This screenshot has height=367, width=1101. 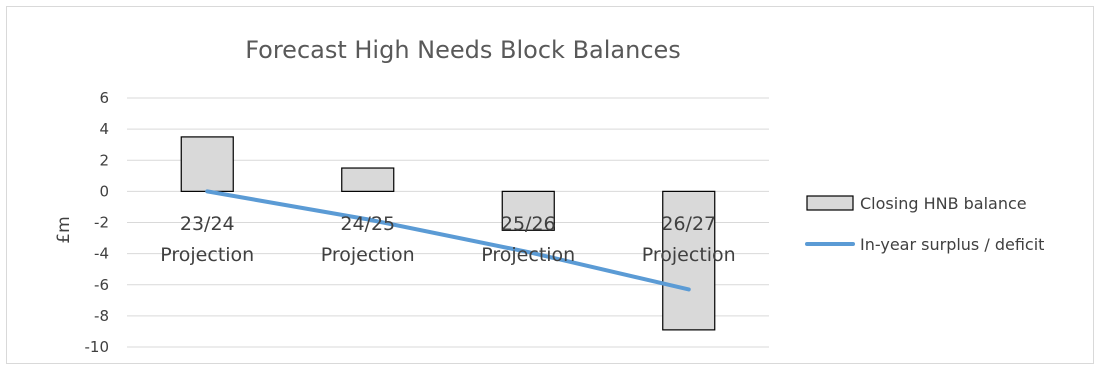 What do you see at coordinates (367, 224) in the screenshot?
I see `category-label: 24/25` at bounding box center [367, 224].